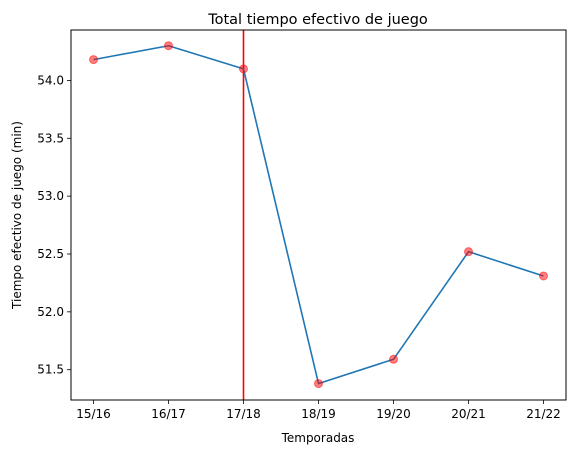 The image size is (576, 455). What do you see at coordinates (17, 215) in the screenshot?
I see `y-axis-label: Tiempo efectivo de juego (min)` at bounding box center [17, 215].